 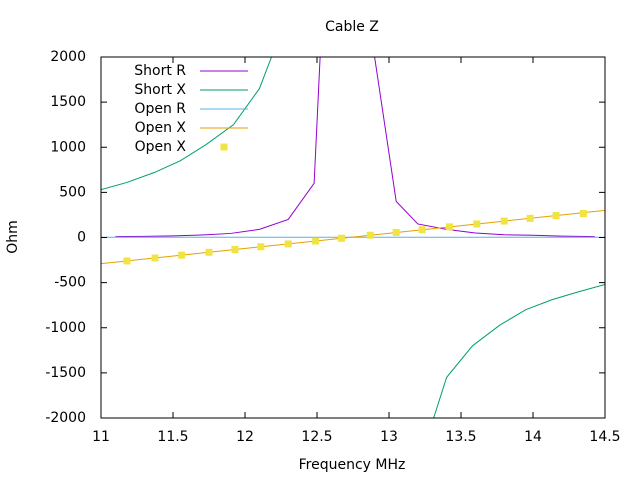 I want to click on chart-title: Cable Z, so click(x=352, y=27).